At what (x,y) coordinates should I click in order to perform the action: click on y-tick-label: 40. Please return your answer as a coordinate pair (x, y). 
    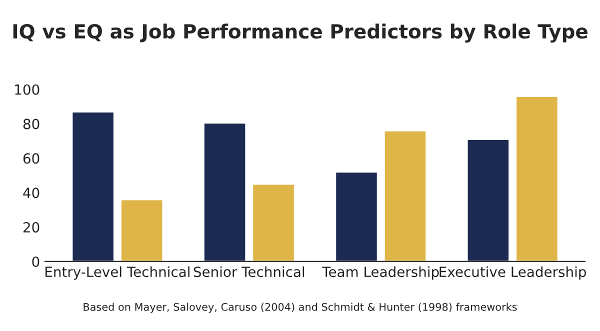
    Looking at the image, I should click on (31, 193).